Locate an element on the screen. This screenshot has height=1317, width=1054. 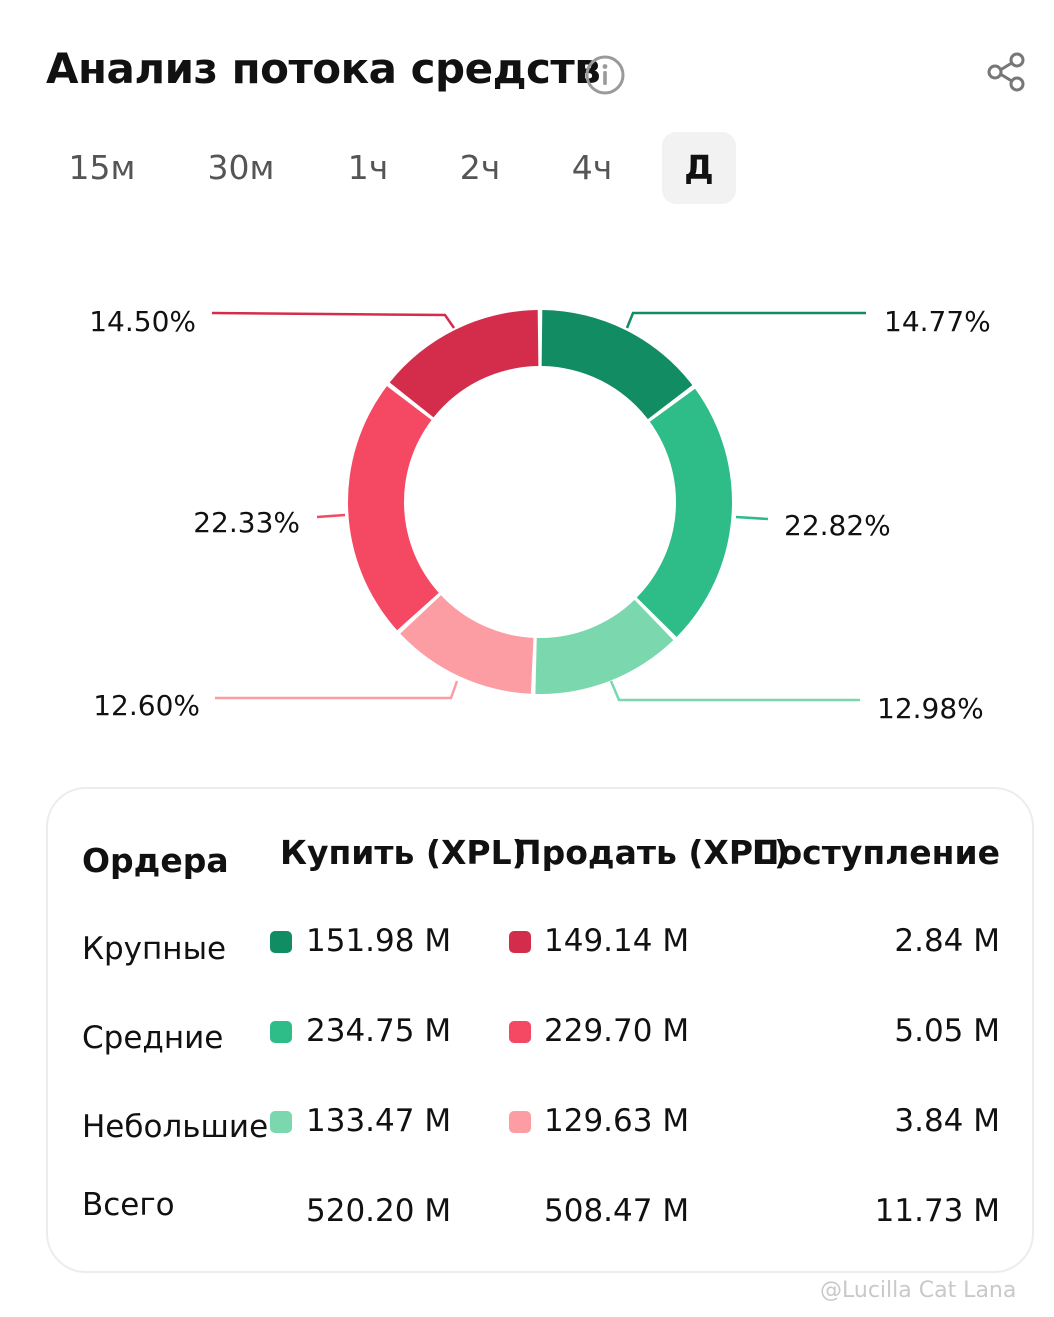
sell-small-swatch is located at coordinates (520, 1122).